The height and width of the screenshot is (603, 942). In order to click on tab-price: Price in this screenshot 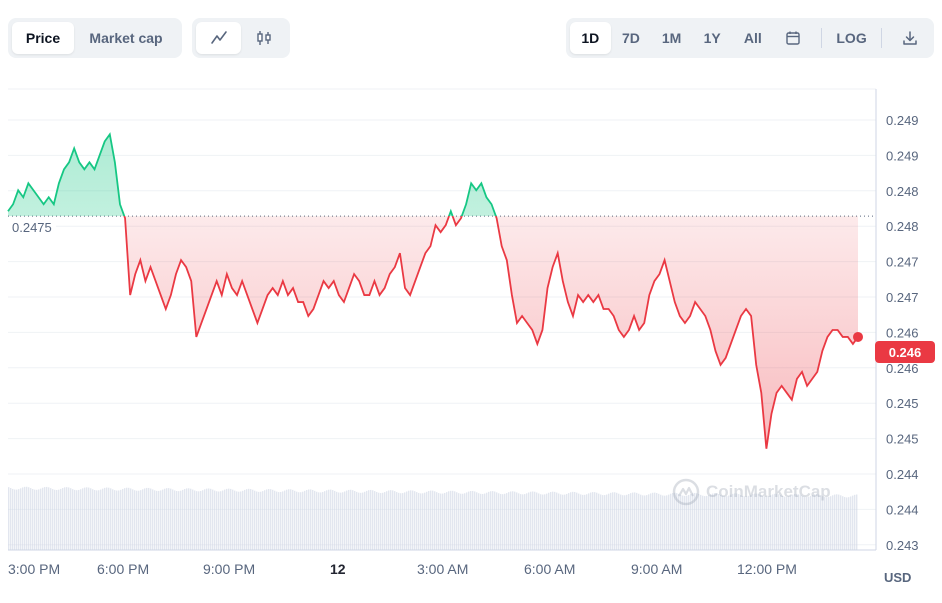, I will do `click(43, 38)`.